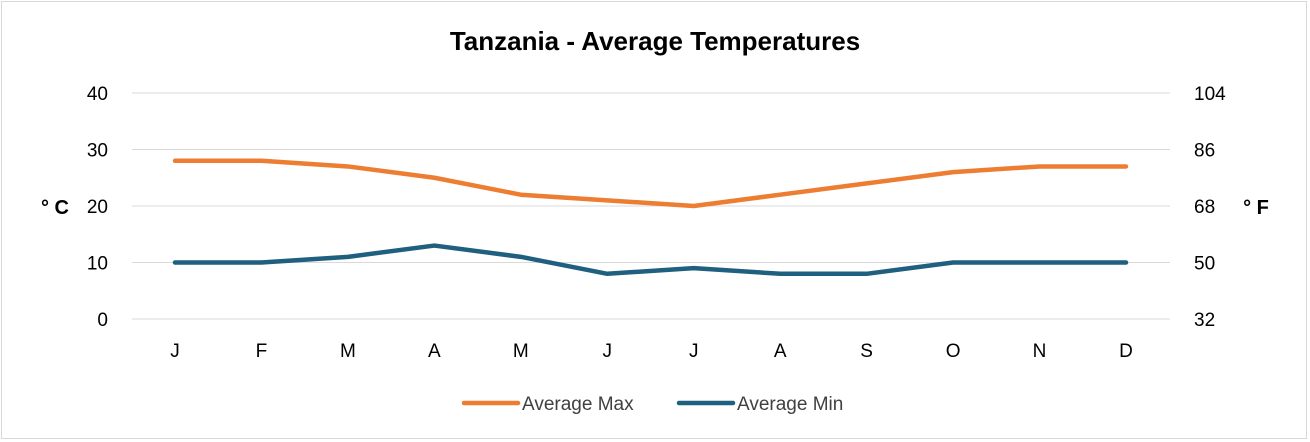 The image size is (1310, 442). I want to click on secondary-y-tick-label: 32, so click(1204, 320).